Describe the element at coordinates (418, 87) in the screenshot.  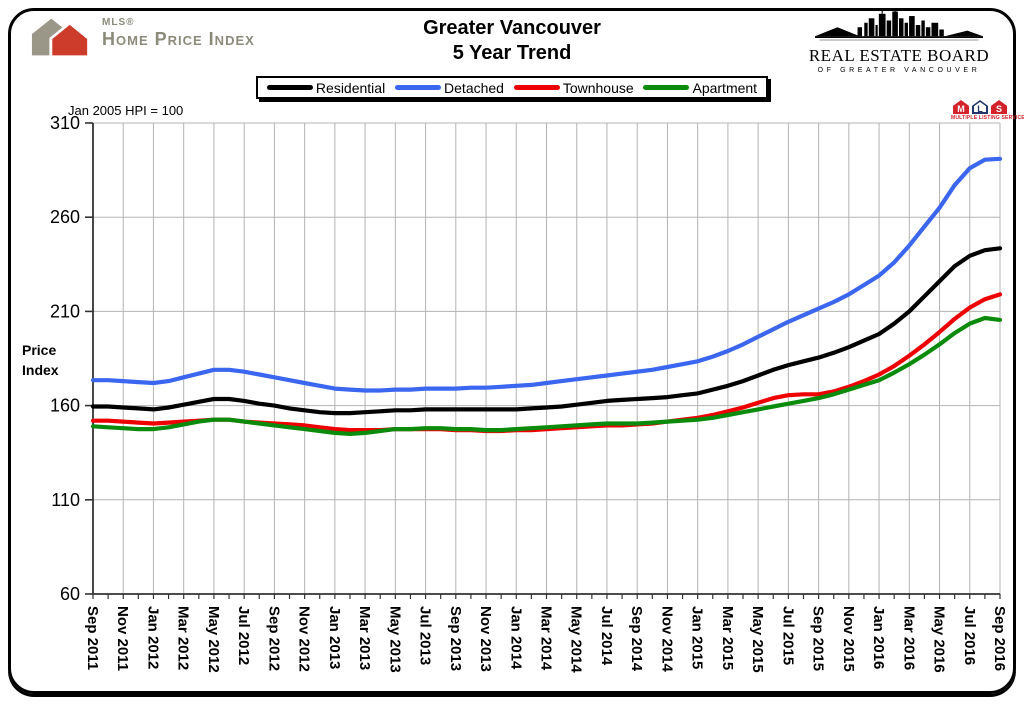
I see `legend-swatch-detached` at that location.